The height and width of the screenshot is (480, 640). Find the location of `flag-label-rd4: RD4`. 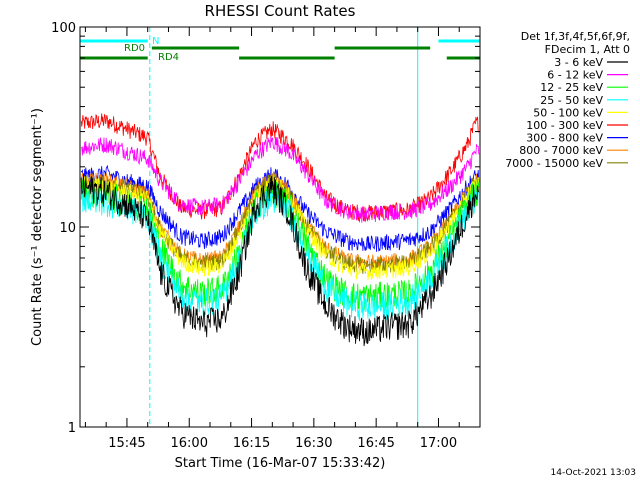

flag-label-rd4: RD4 is located at coordinates (168, 57).